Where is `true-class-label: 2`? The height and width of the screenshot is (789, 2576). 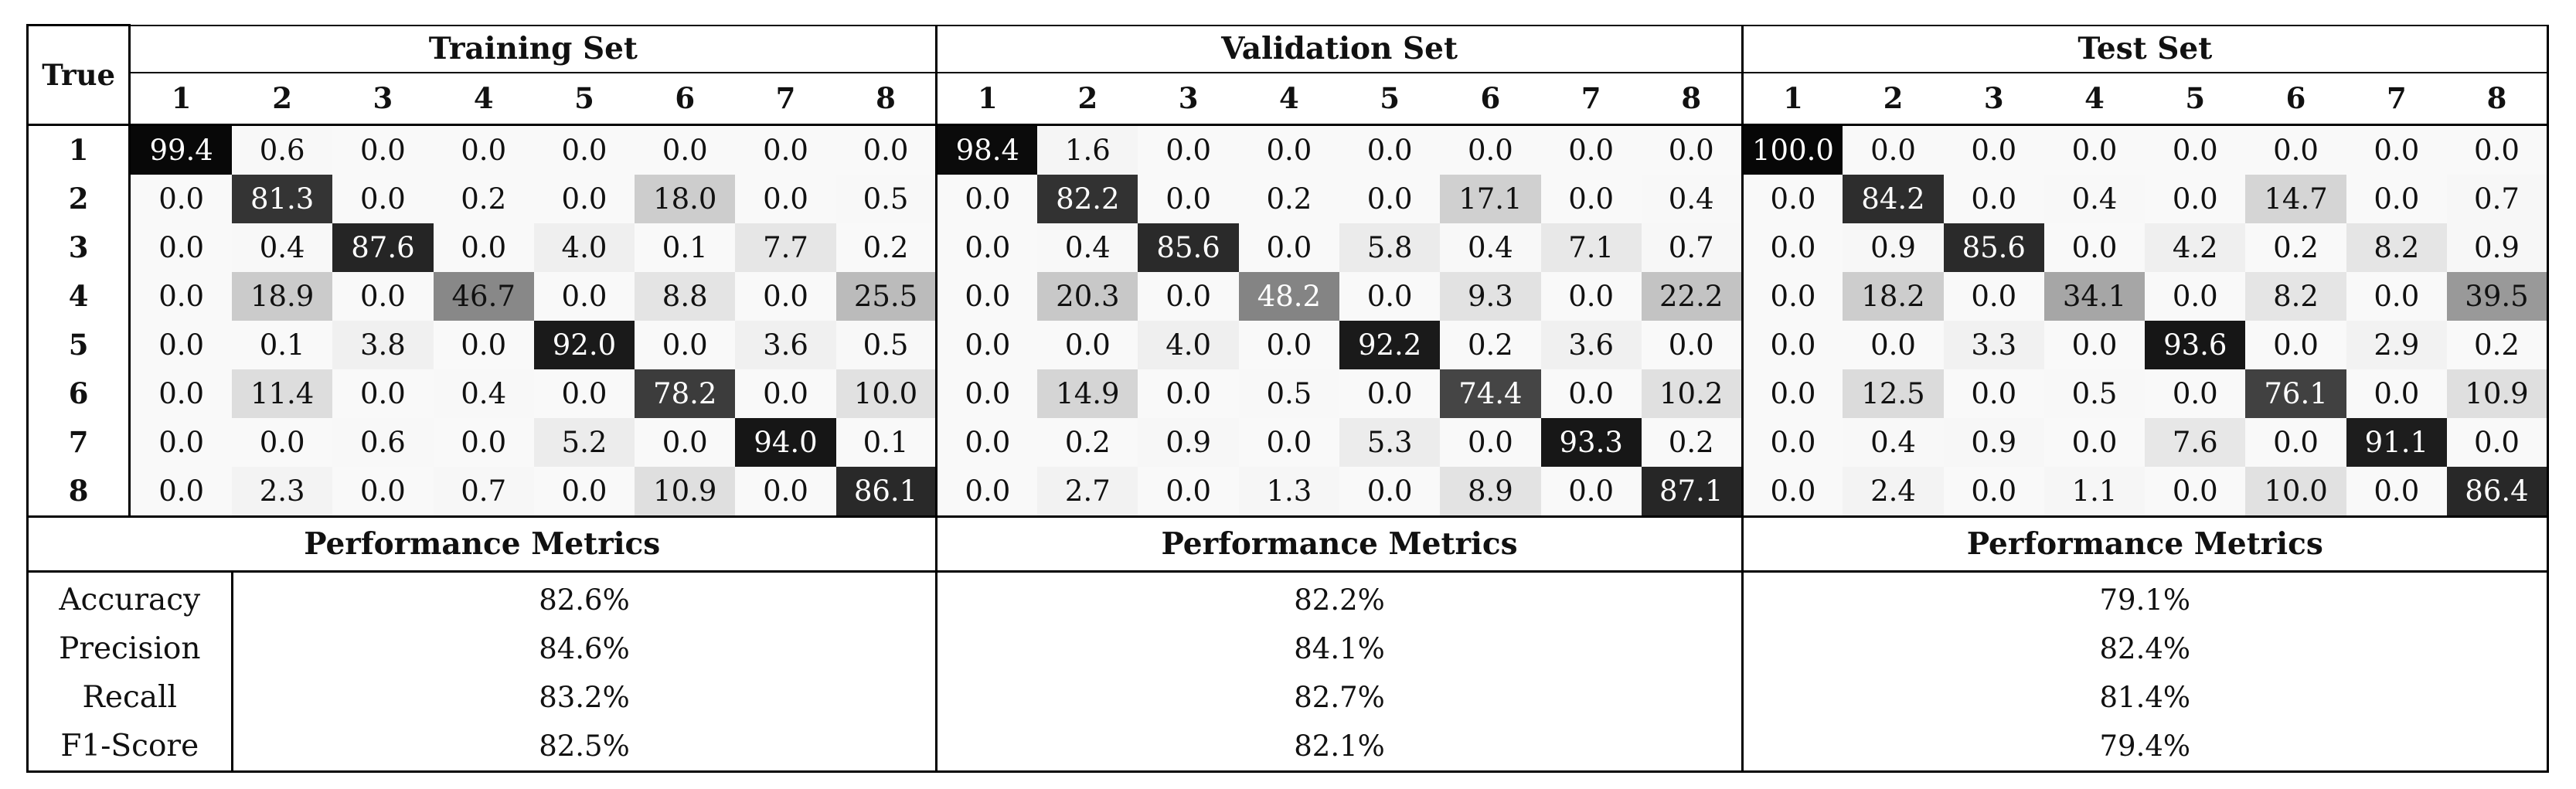
true-class-label: 2 is located at coordinates (78, 198).